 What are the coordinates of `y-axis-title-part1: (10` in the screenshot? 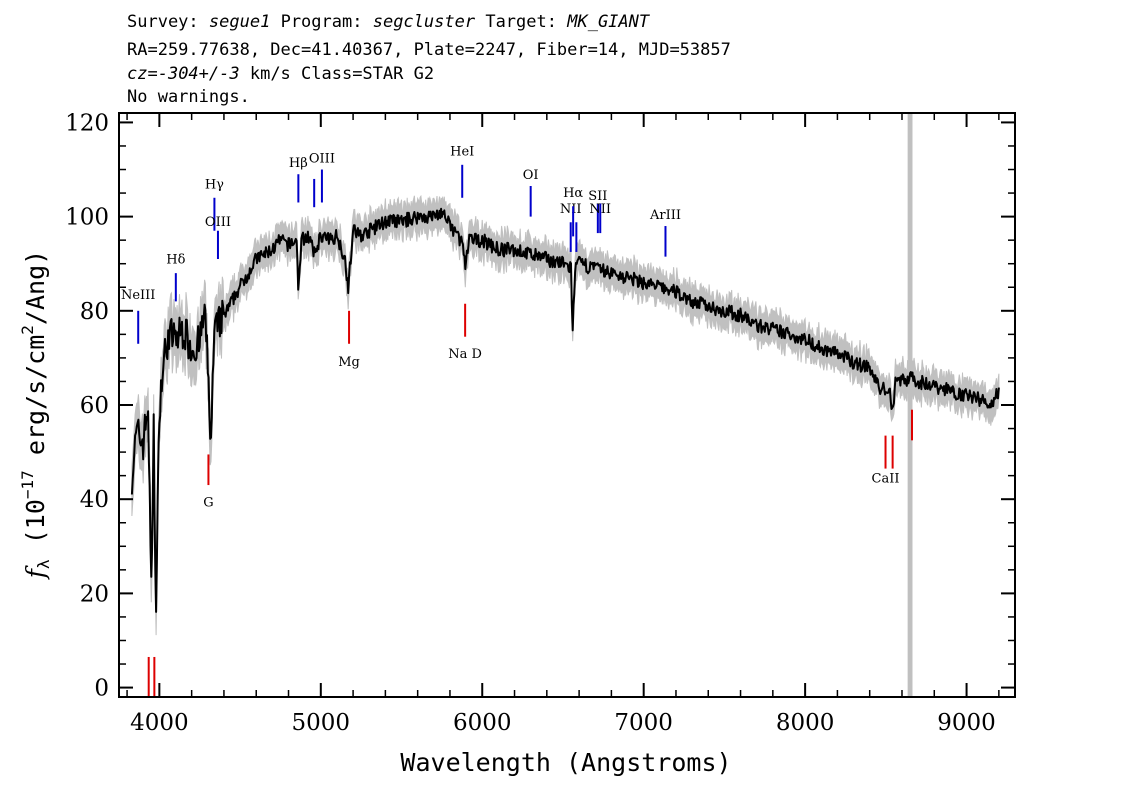 It's located at (35, 529).